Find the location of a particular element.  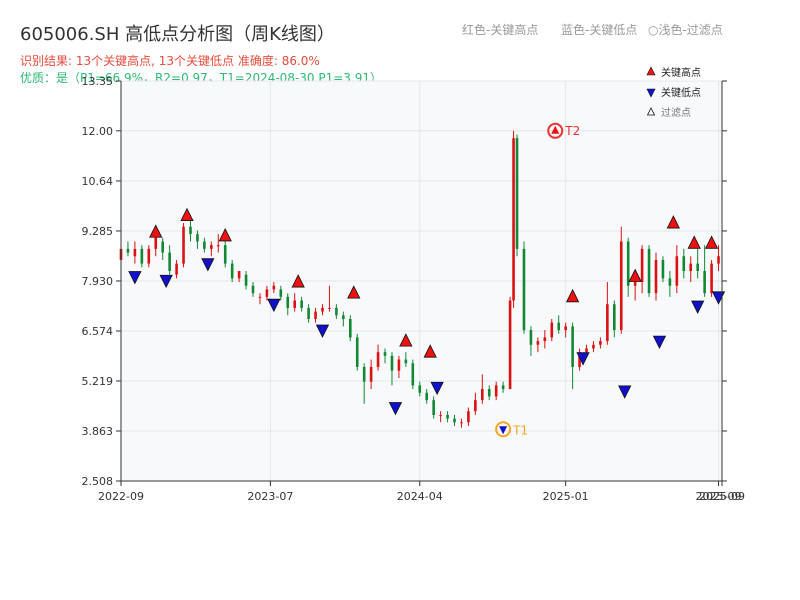

t2-label: T2 is located at coordinates (572, 131).